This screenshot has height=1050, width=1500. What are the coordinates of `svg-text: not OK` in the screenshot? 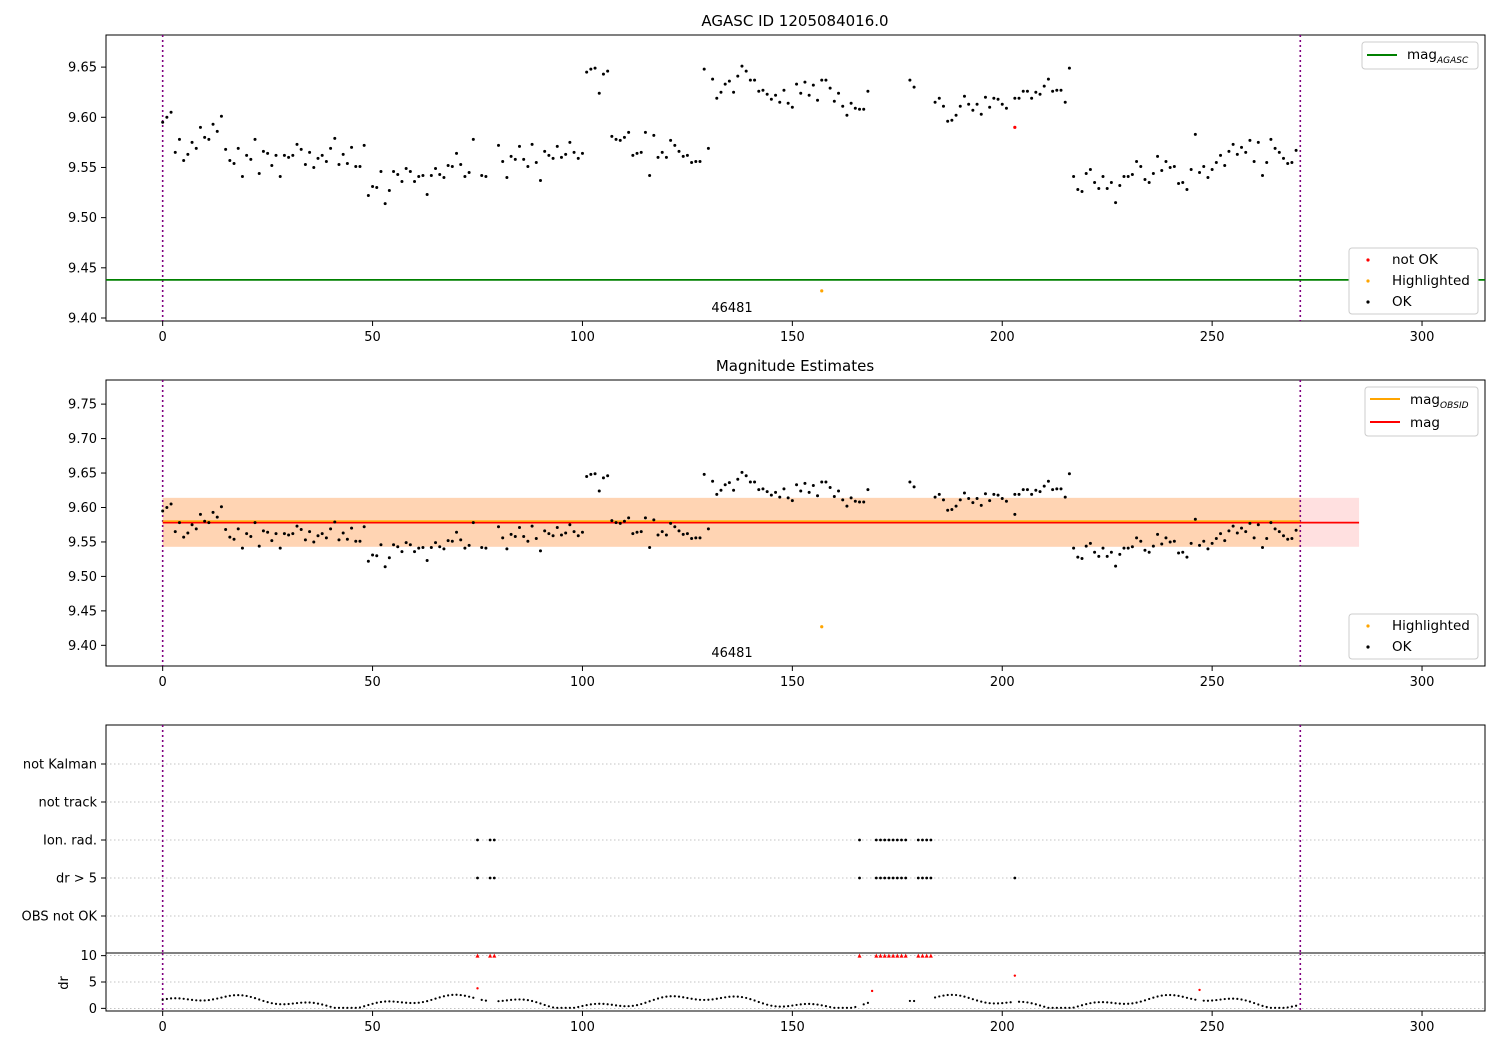 It's located at (1415, 260).